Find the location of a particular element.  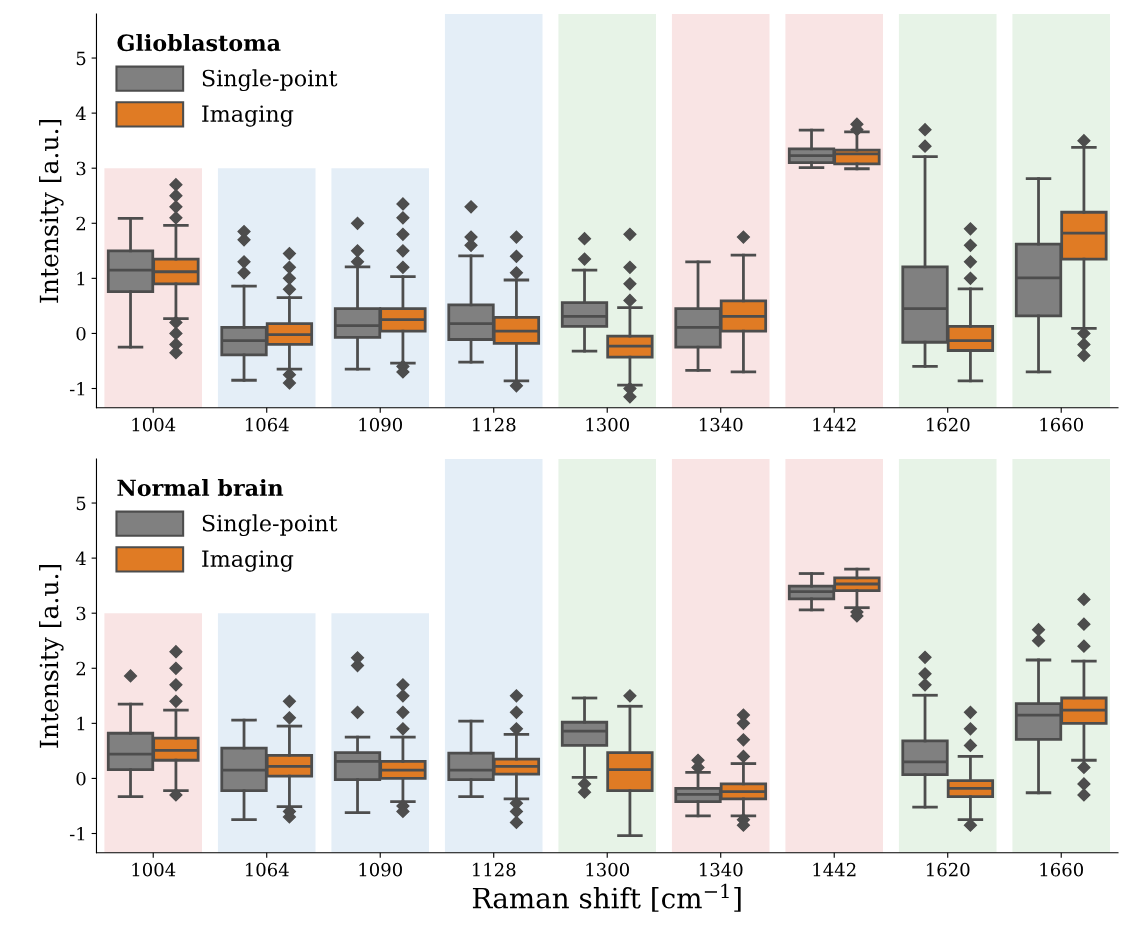

legend-title: Normal brain is located at coordinates (200, 487).